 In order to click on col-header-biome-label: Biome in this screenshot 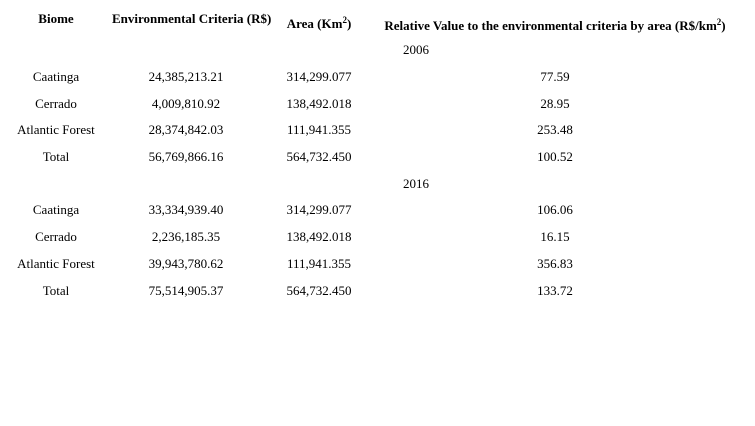, I will do `click(56, 18)`.